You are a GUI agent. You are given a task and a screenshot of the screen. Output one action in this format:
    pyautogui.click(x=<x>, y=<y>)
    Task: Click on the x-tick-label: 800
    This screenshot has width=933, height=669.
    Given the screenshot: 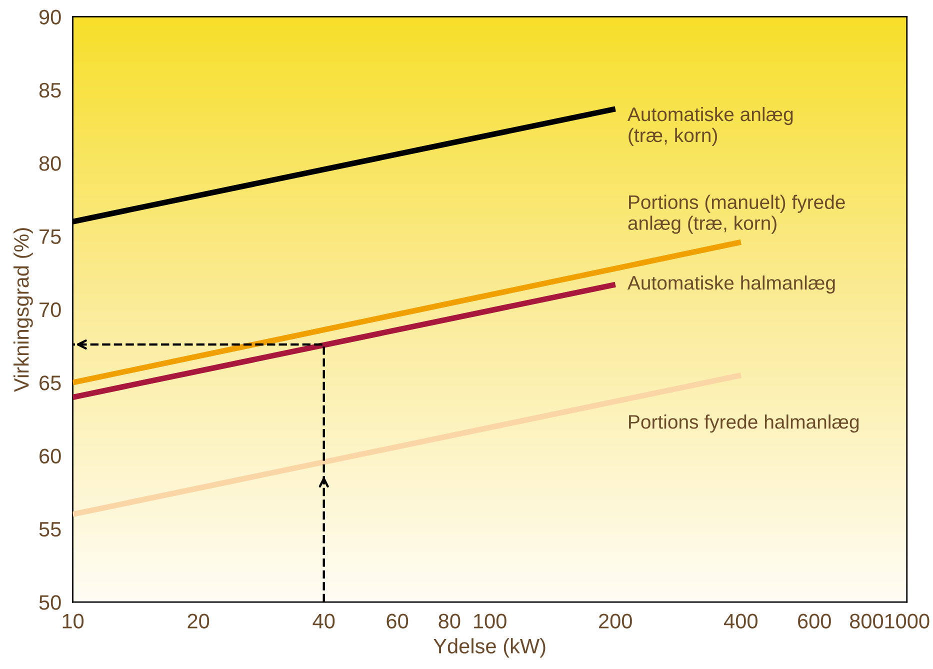 What is the action you would take?
    pyautogui.click(x=867, y=621)
    